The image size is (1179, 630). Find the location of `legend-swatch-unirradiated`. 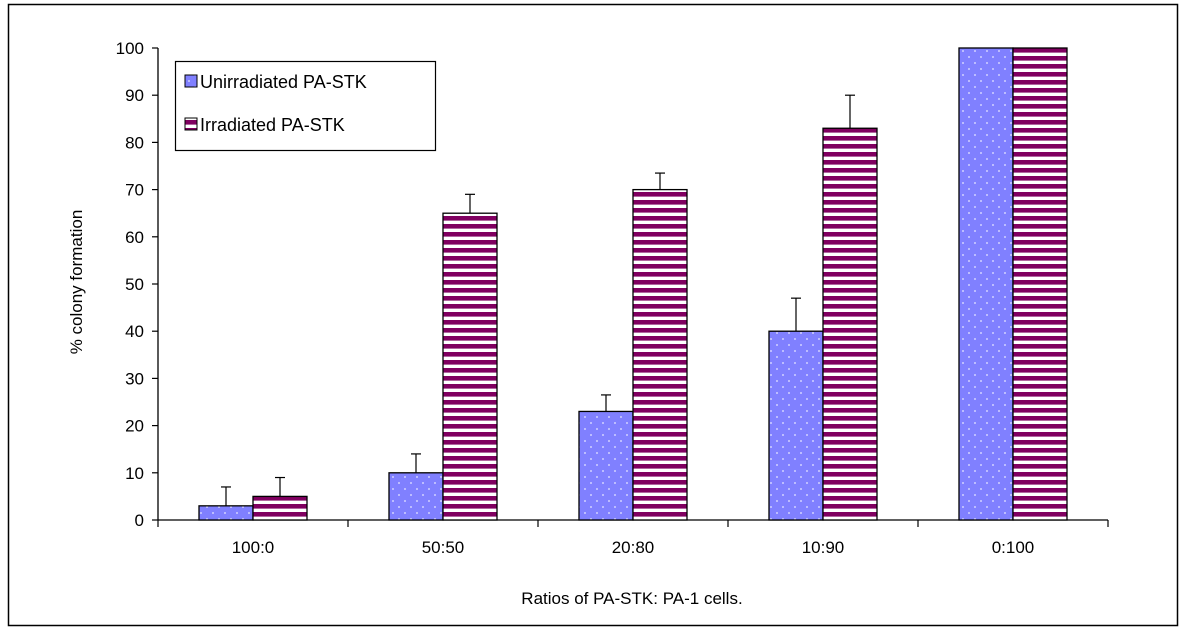

legend-swatch-unirradiated is located at coordinates (191, 81).